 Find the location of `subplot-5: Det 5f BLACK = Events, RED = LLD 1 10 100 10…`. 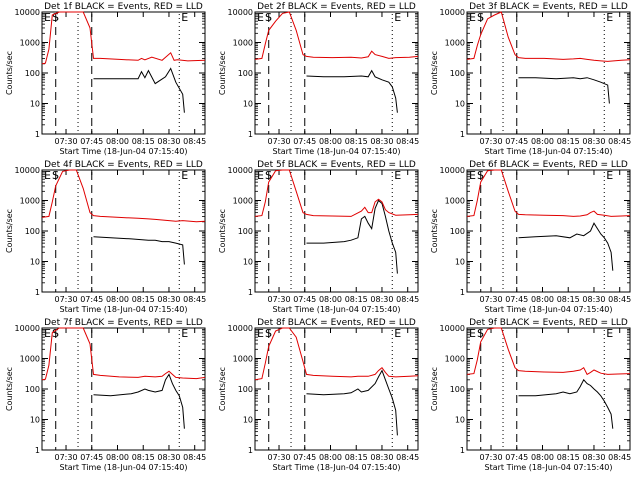

subplot-5: Det 5f BLACK = Events, RED = LLD 1 10 100 10… is located at coordinates (318, 237).